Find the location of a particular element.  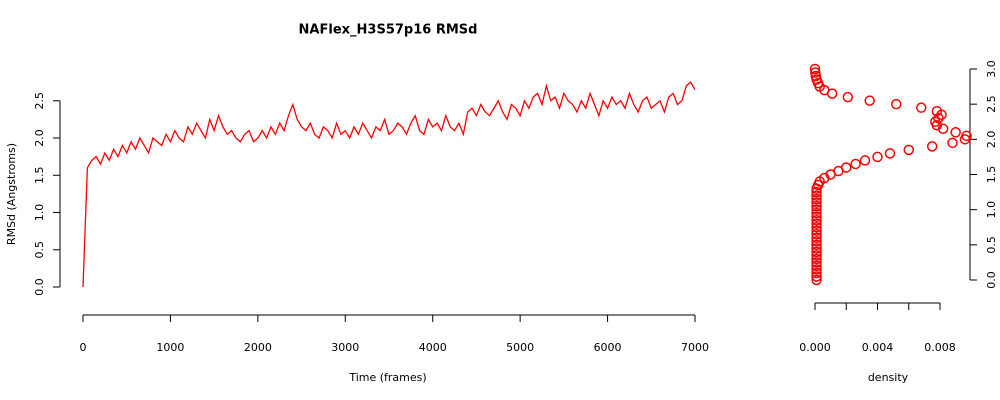

x-tick-label: 0.000 is located at coordinates (815, 347).